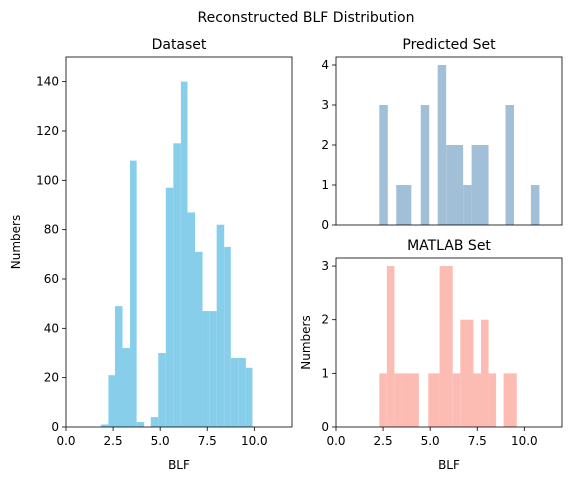 The image size is (571, 480). Describe the element at coordinates (51, 279) in the screenshot. I see `dataset-ytick-label-3: 60` at that location.